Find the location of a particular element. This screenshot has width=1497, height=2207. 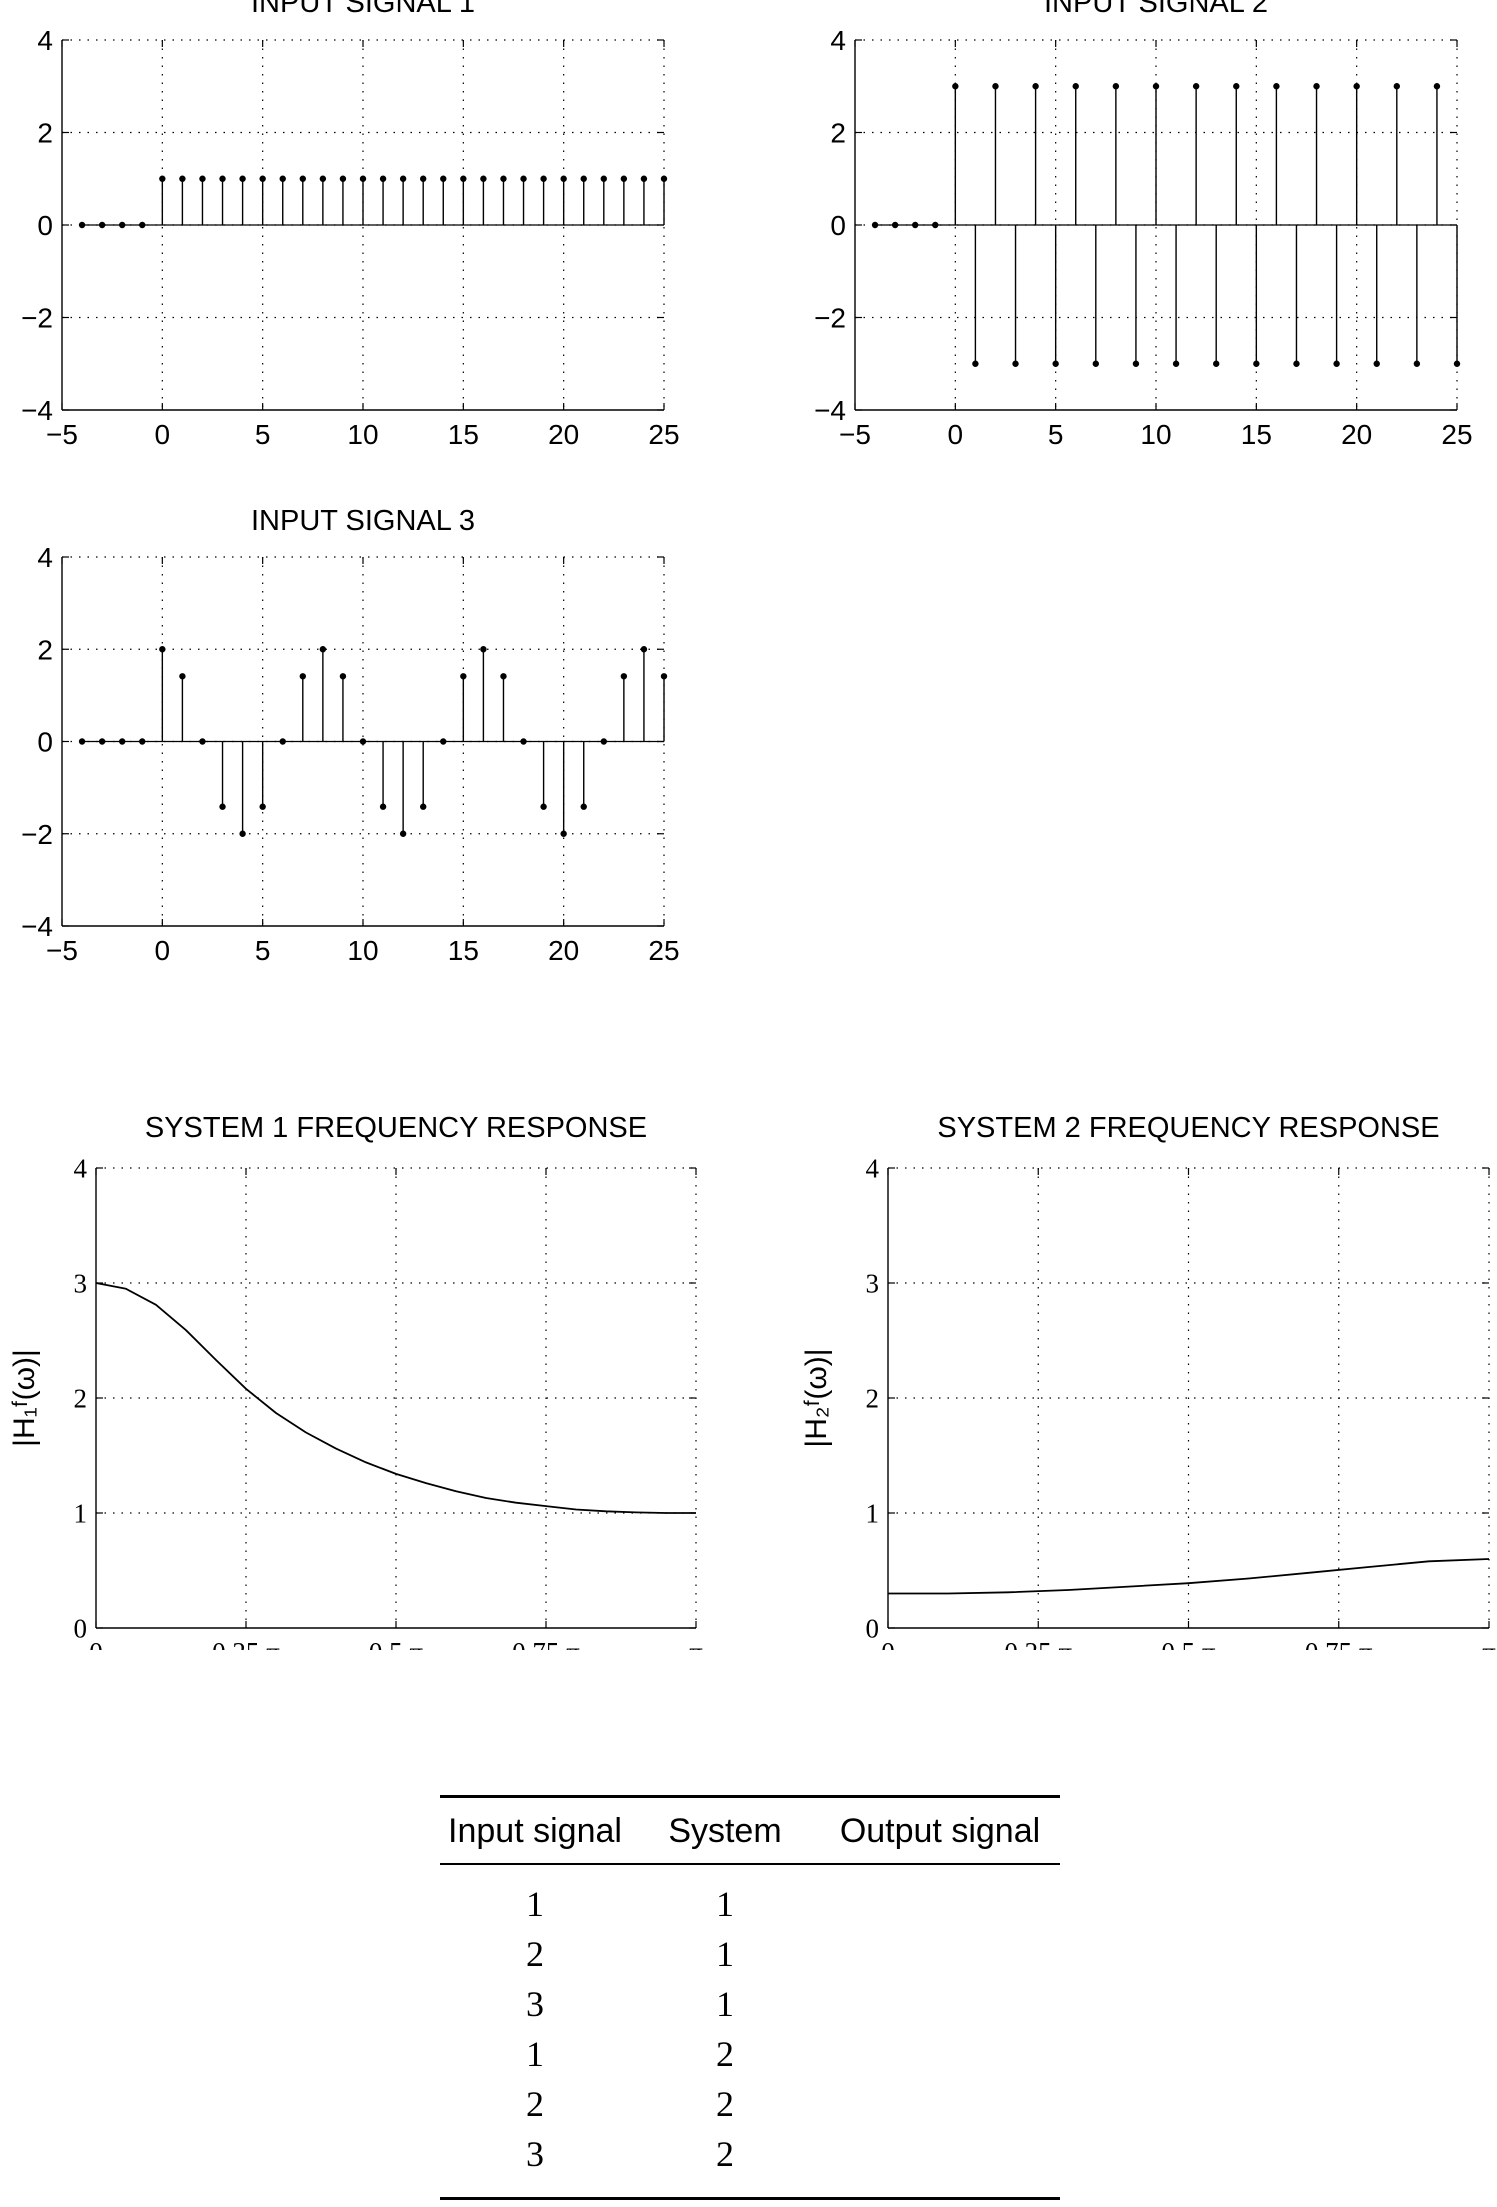

cell-system: 2 is located at coordinates (725, 2164).